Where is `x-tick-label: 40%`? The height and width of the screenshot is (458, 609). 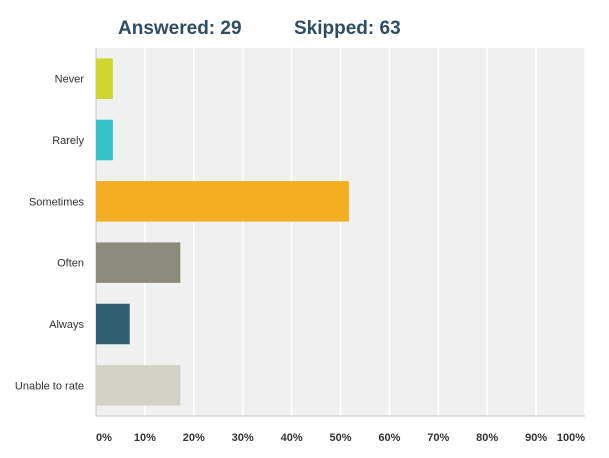
x-tick-label: 40% is located at coordinates (292, 438).